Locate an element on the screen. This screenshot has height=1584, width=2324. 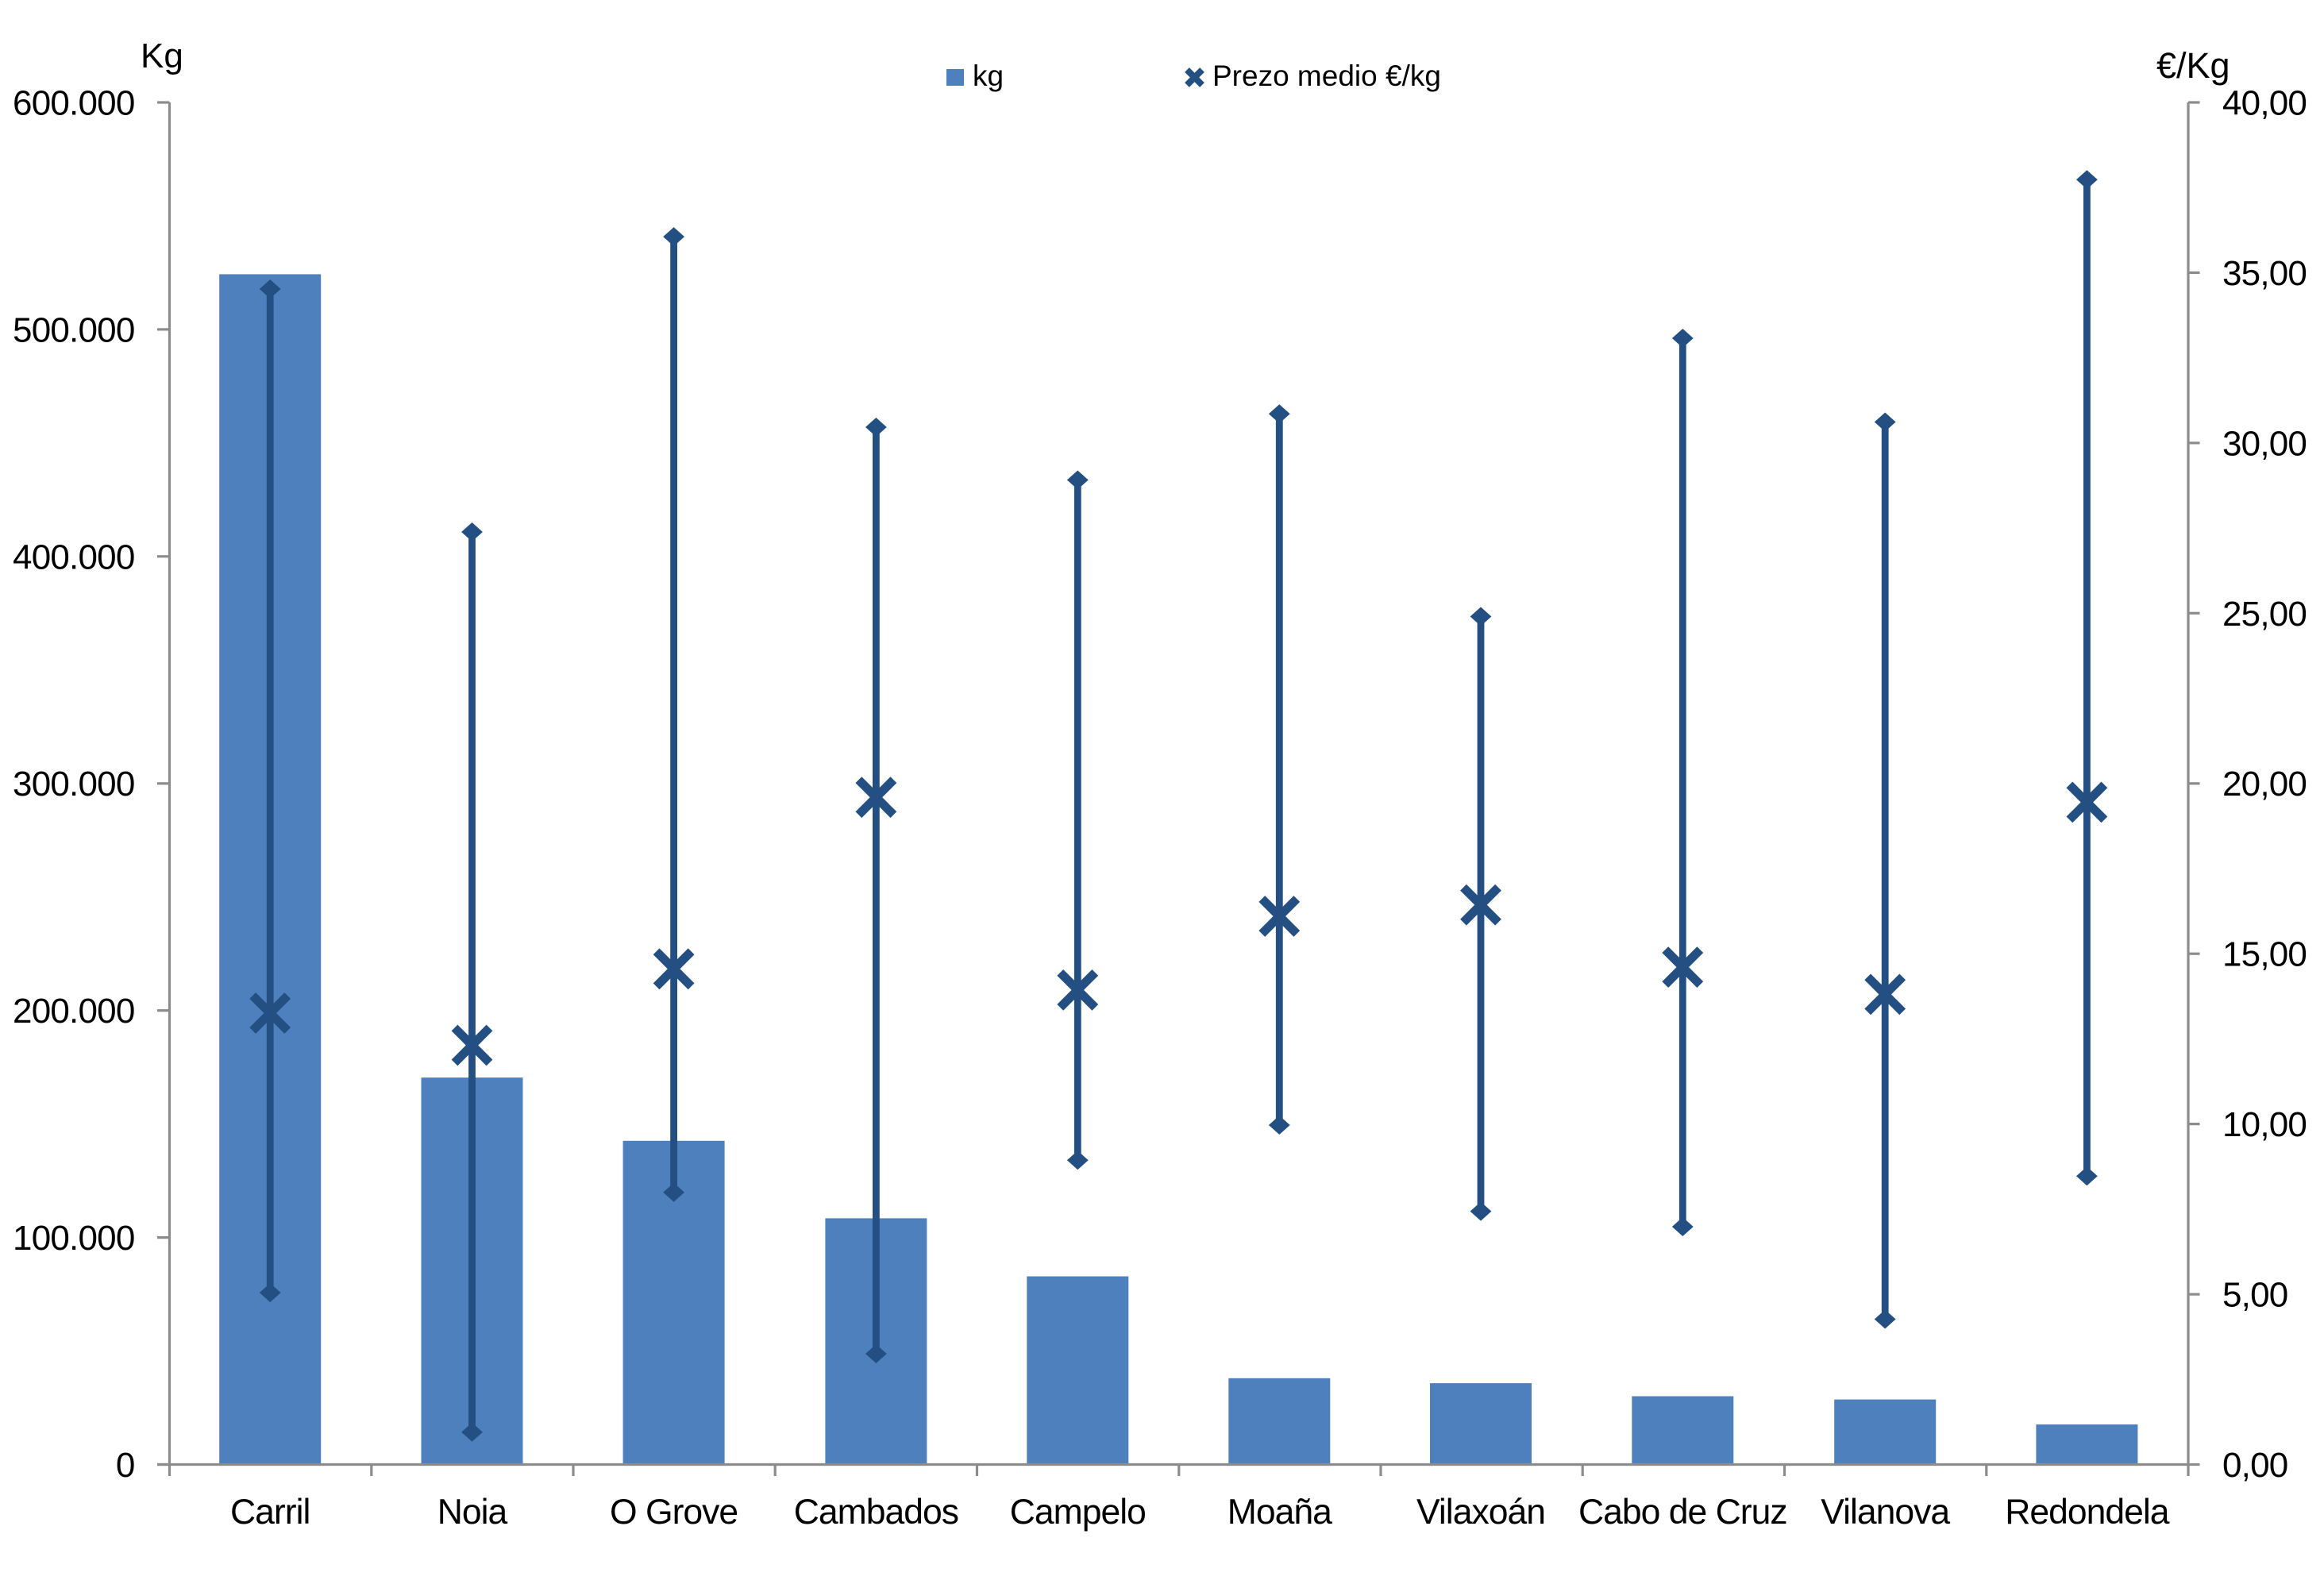
svg-text: Noia is located at coordinates (472, 1512).